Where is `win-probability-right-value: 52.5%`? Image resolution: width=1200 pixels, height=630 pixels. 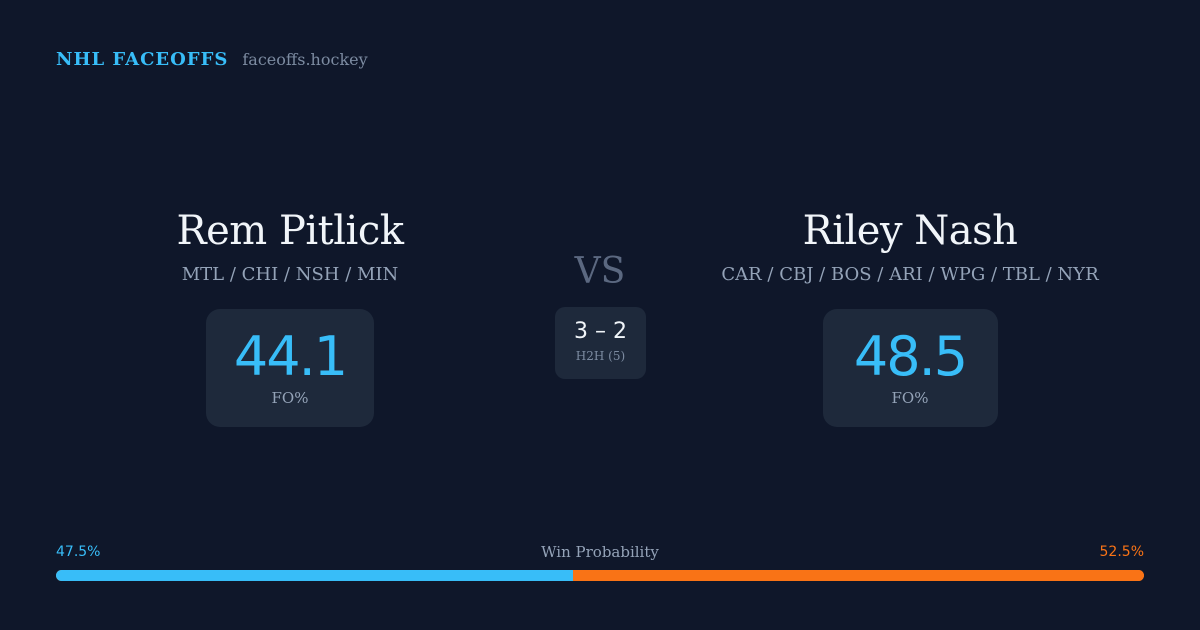 win-probability-right-value: 52.5% is located at coordinates (1121, 552).